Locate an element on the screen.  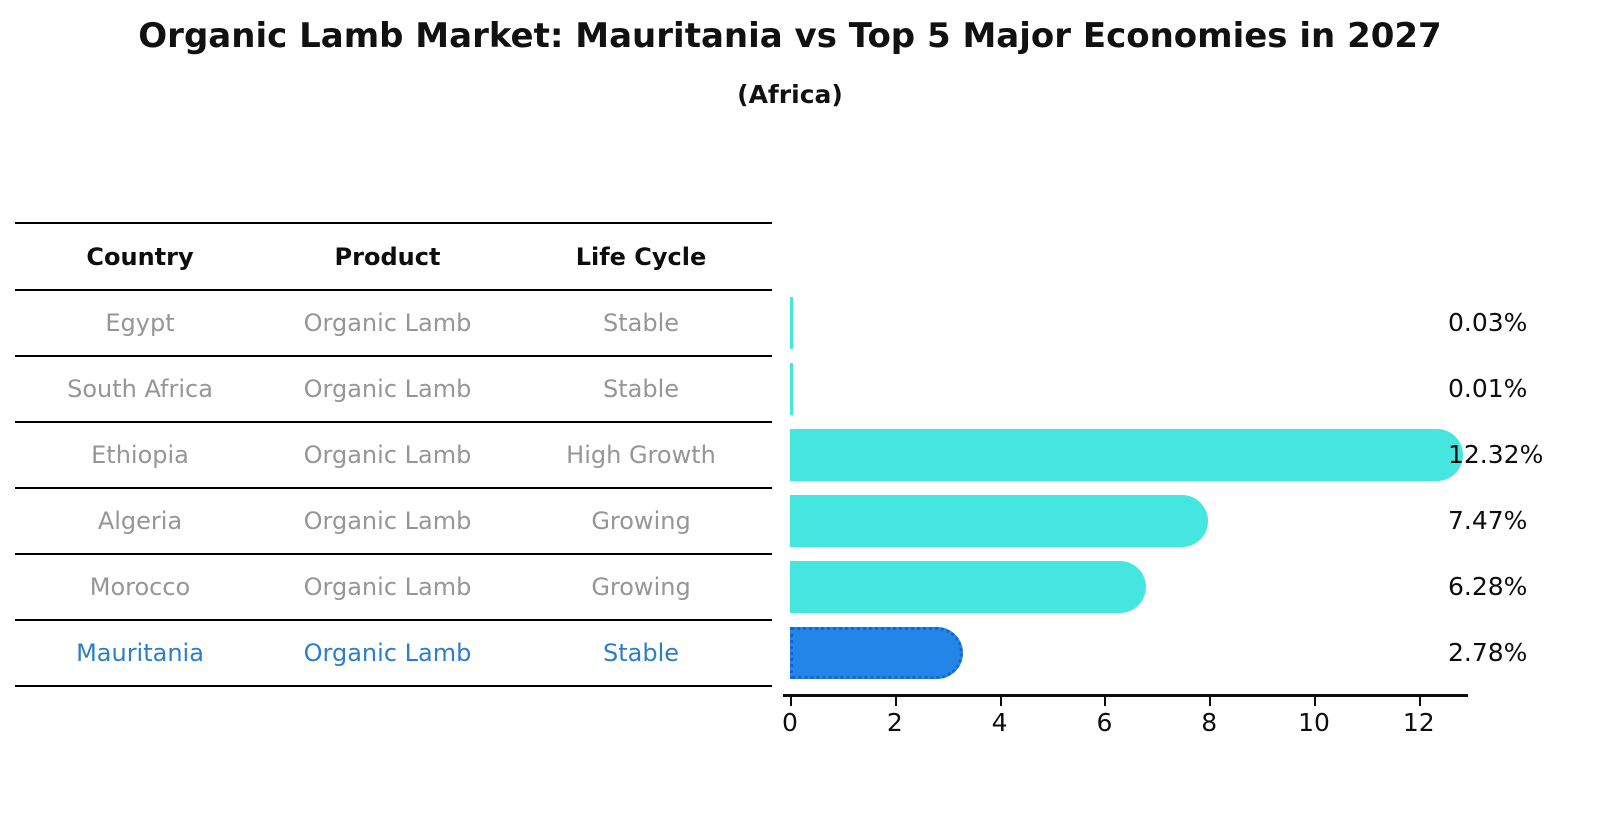
table-row: Morocco Organic Lamb Growing is located at coordinates (393, 588).